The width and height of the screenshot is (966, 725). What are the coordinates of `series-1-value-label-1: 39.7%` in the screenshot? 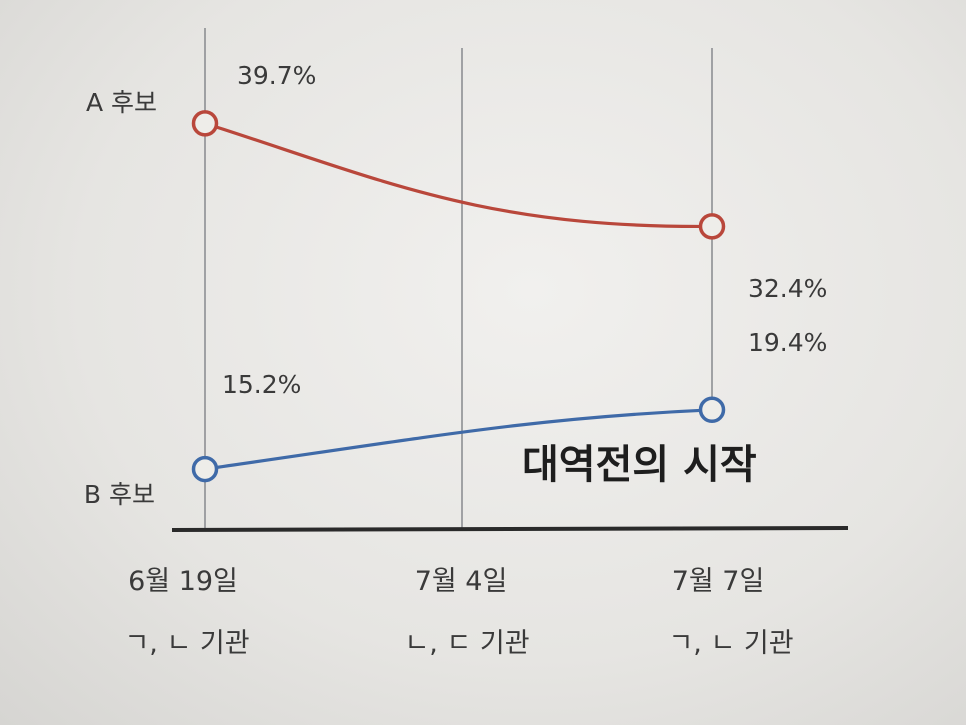 It's located at (276, 75).